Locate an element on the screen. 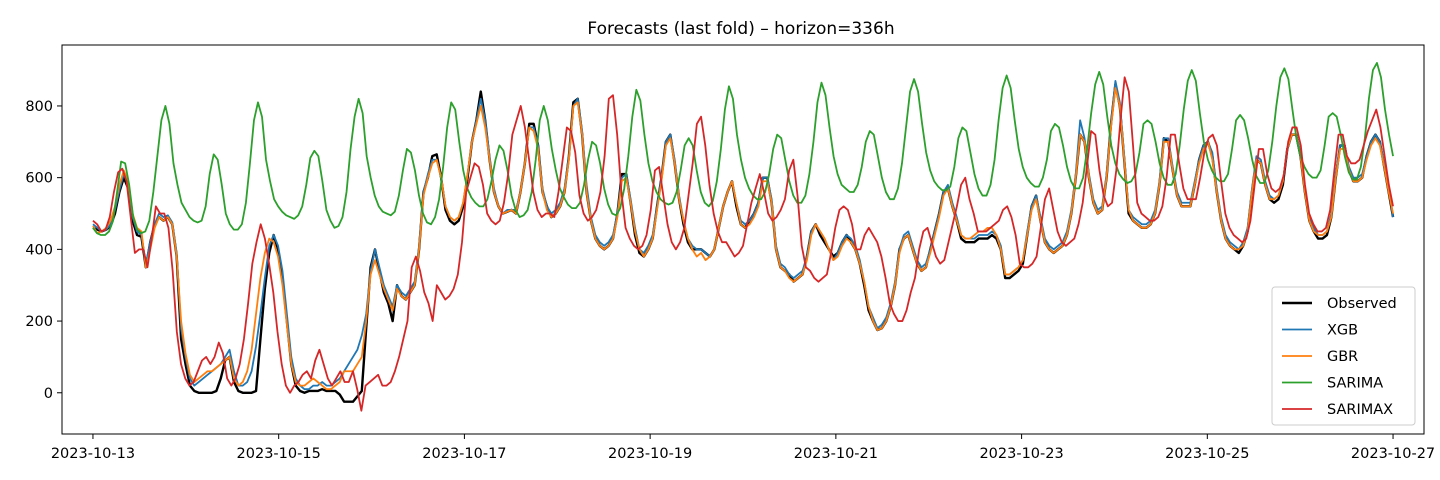  x-tick-label: 2023-10-25 is located at coordinates (1207, 454).